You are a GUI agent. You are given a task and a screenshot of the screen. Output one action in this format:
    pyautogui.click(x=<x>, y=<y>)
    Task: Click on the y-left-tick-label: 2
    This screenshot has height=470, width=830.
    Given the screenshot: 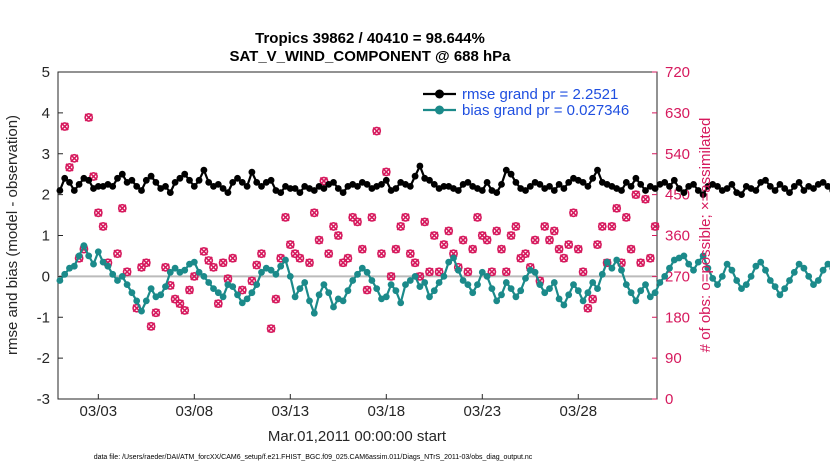 What is the action you would take?
    pyautogui.click(x=46, y=195)
    